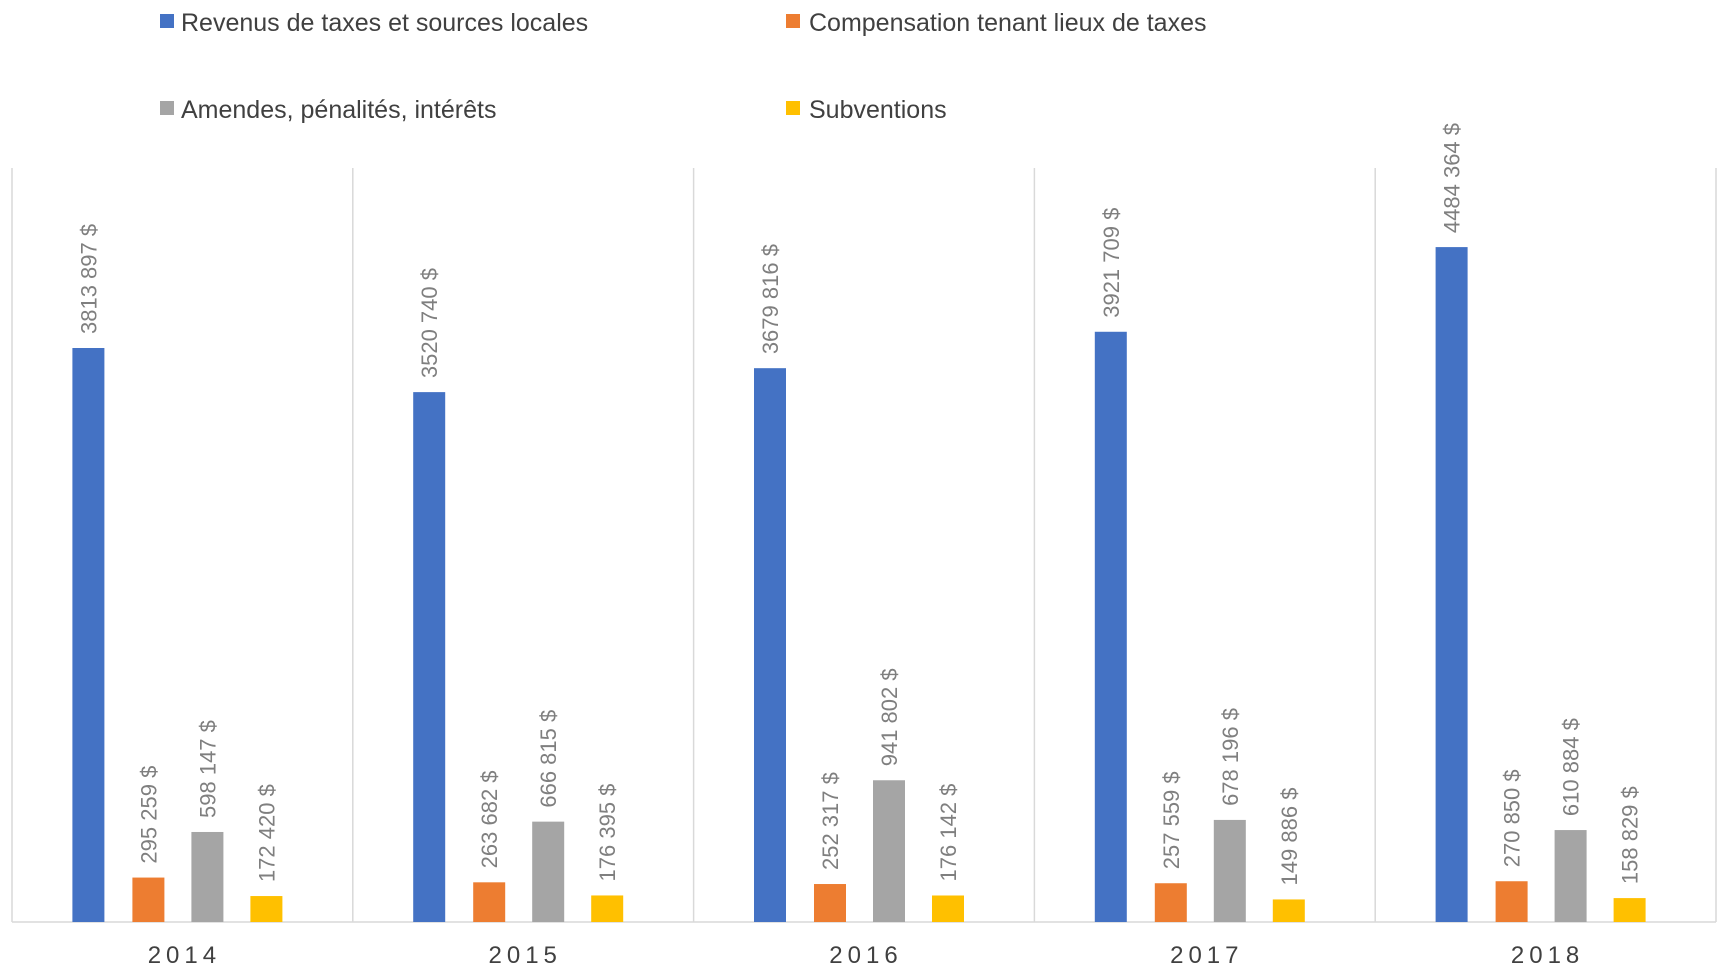  Describe the element at coordinates (207, 769) in the screenshot. I see `data-label-amendes-2014: 598 147 $` at that location.